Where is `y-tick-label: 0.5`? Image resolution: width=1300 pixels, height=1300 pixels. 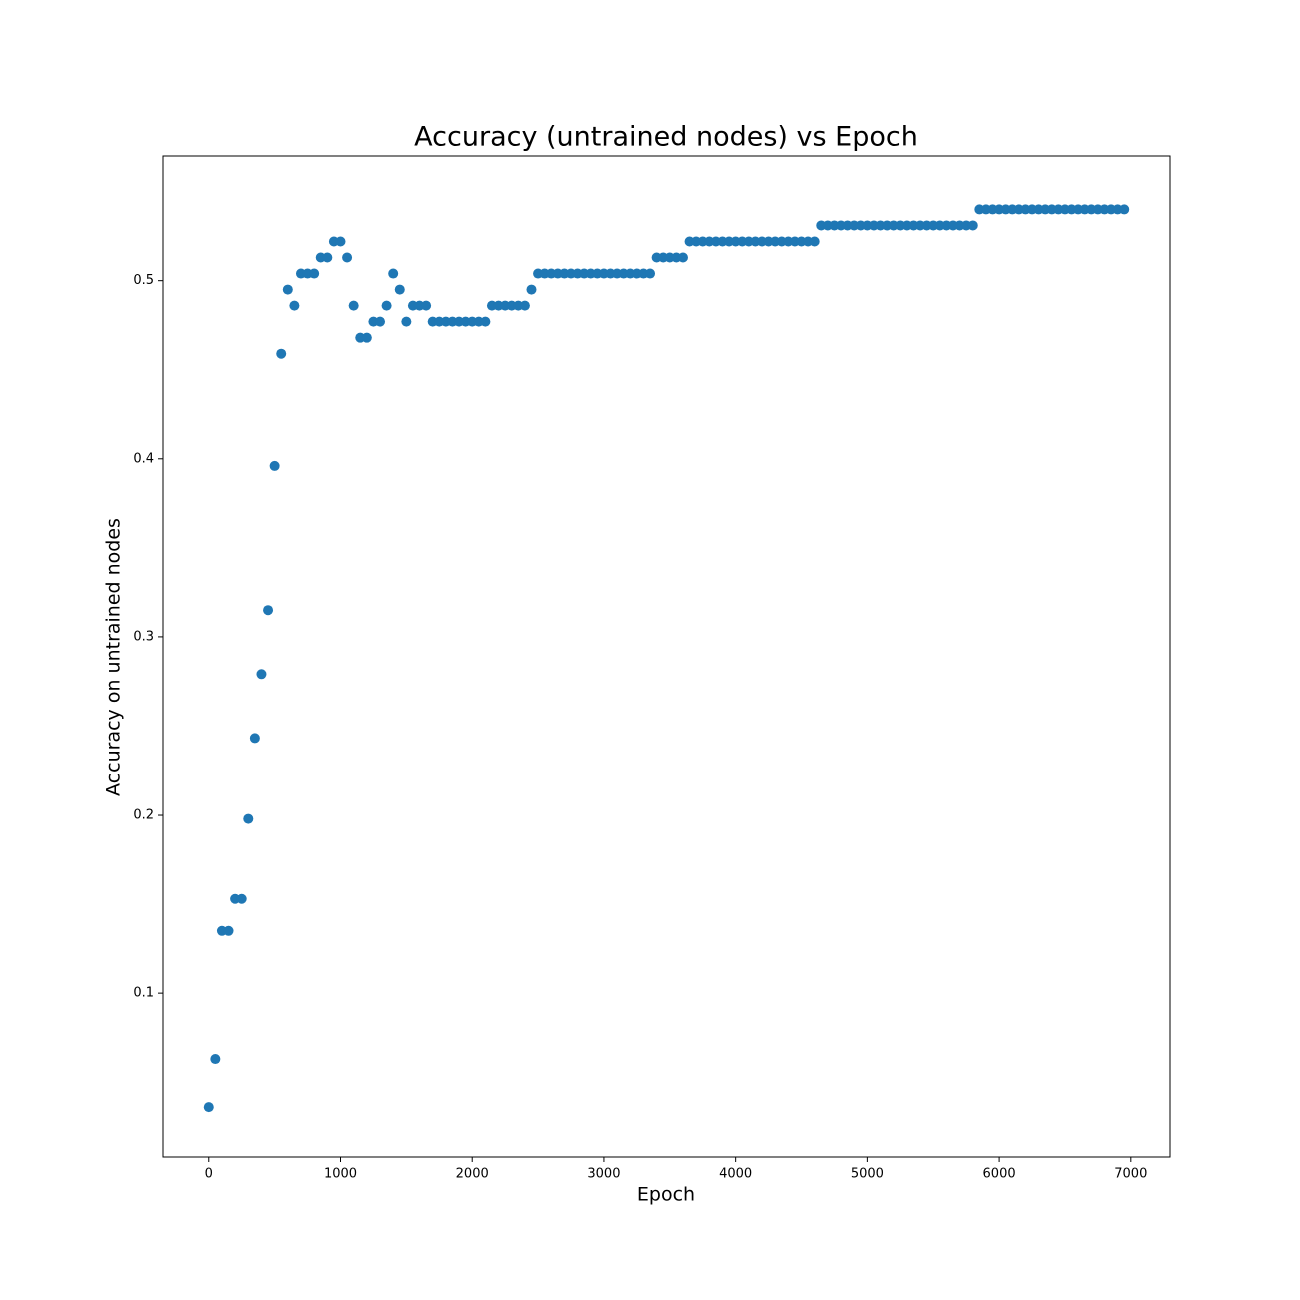 y-tick-label: 0.5 is located at coordinates (143, 280).